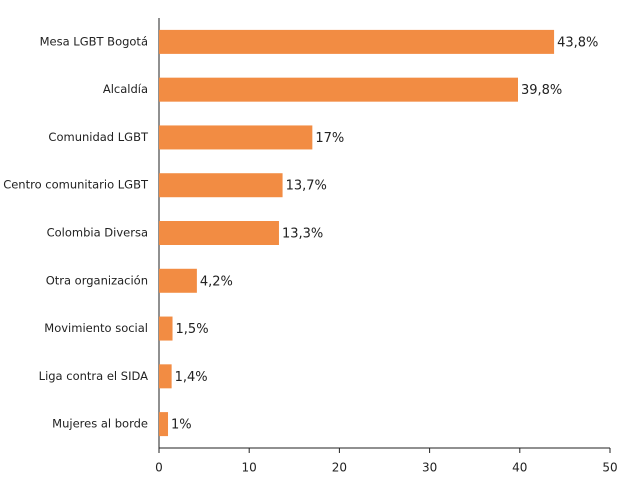  What do you see at coordinates (98, 137) in the screenshot?
I see `y-tick-label: Comunidad LGBT` at bounding box center [98, 137].